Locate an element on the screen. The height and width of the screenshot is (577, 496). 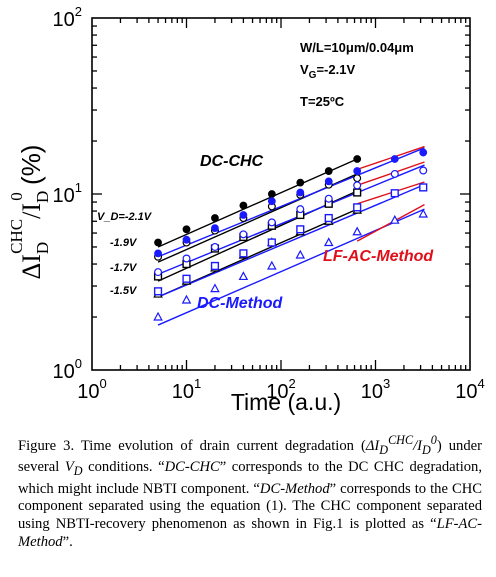
x-tick-label: 10² is located at coordinates (280, 389).